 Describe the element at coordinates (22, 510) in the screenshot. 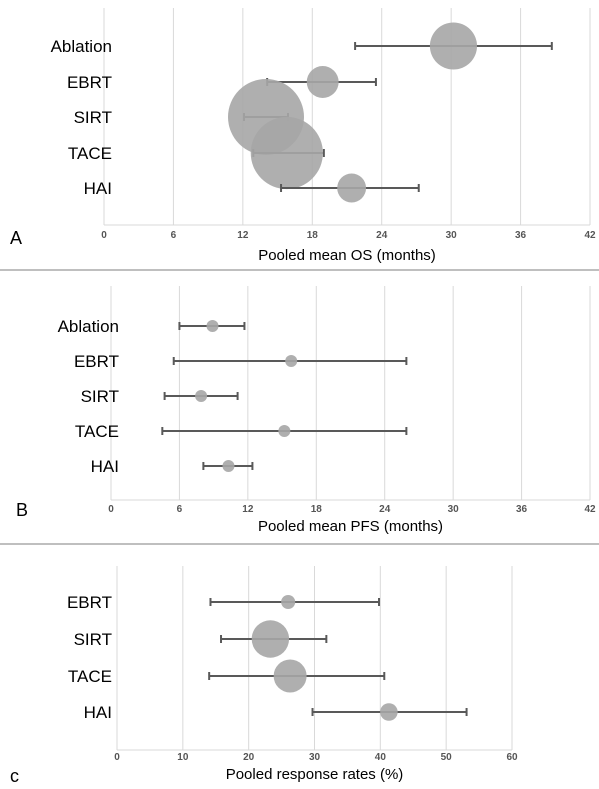

I see `panel-letter: B` at that location.